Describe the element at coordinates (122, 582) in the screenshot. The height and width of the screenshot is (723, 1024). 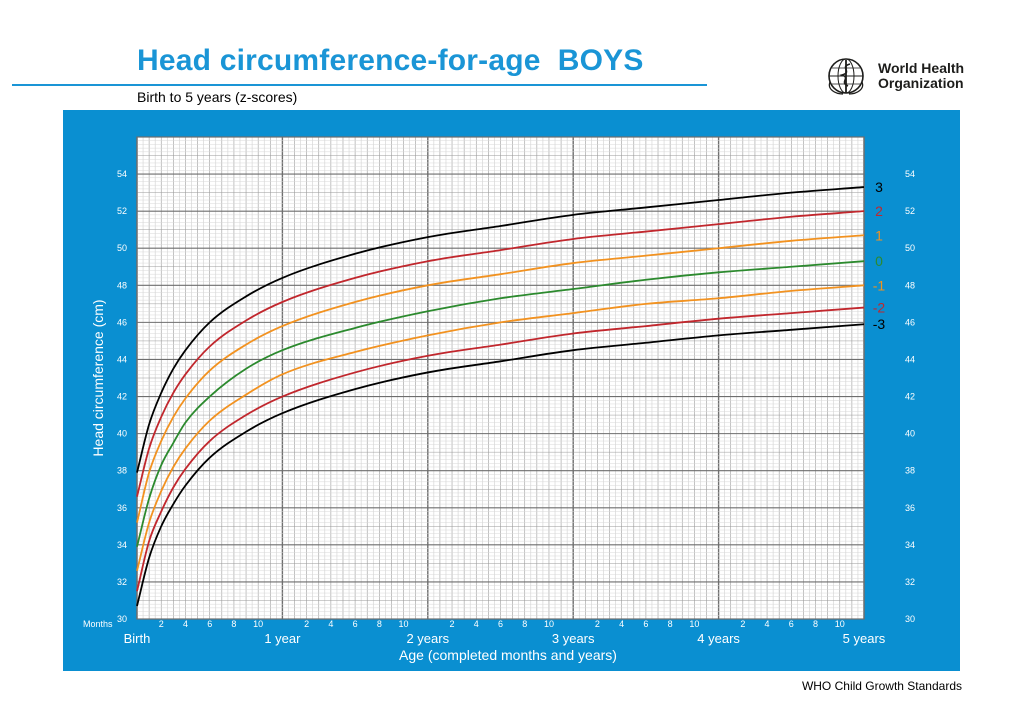
I see `y-tick-label: 32` at that location.